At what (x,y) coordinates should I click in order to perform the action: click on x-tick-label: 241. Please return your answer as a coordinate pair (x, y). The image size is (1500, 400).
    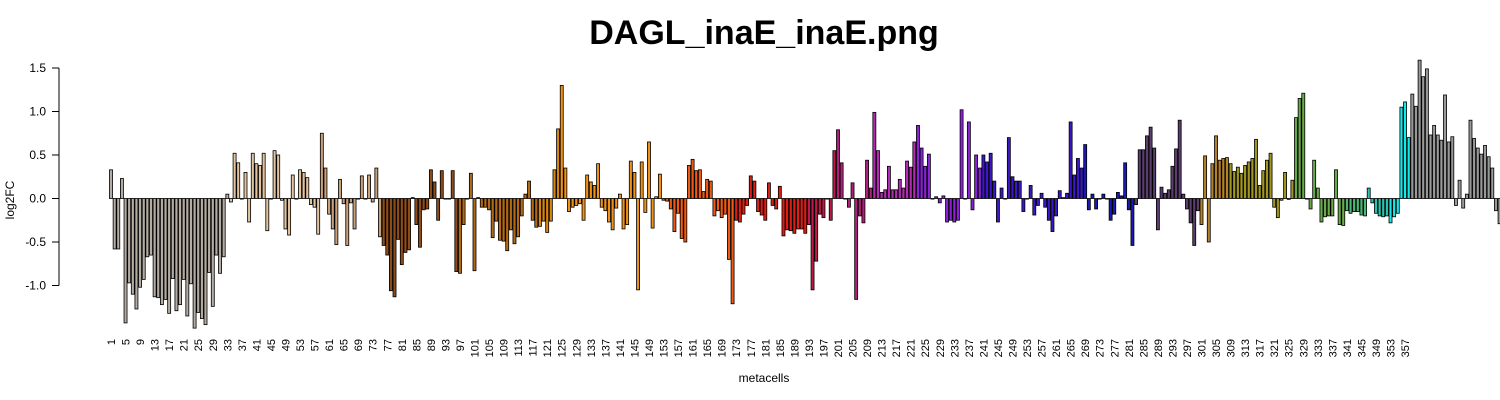
    Looking at the image, I should click on (984, 348).